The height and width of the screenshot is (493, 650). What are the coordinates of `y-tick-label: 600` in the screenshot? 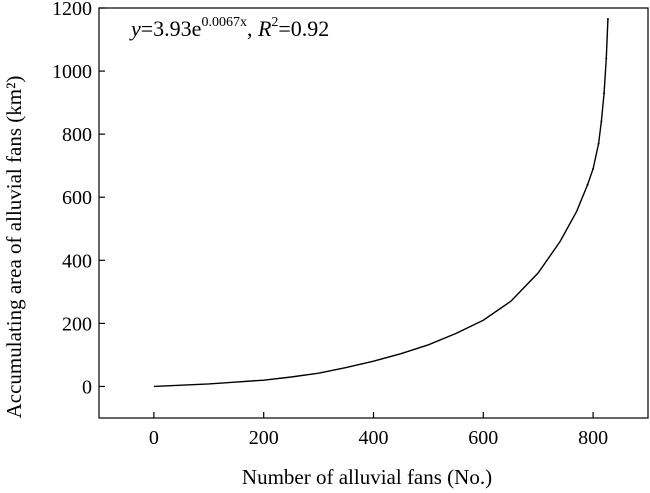 It's located at (77, 198).